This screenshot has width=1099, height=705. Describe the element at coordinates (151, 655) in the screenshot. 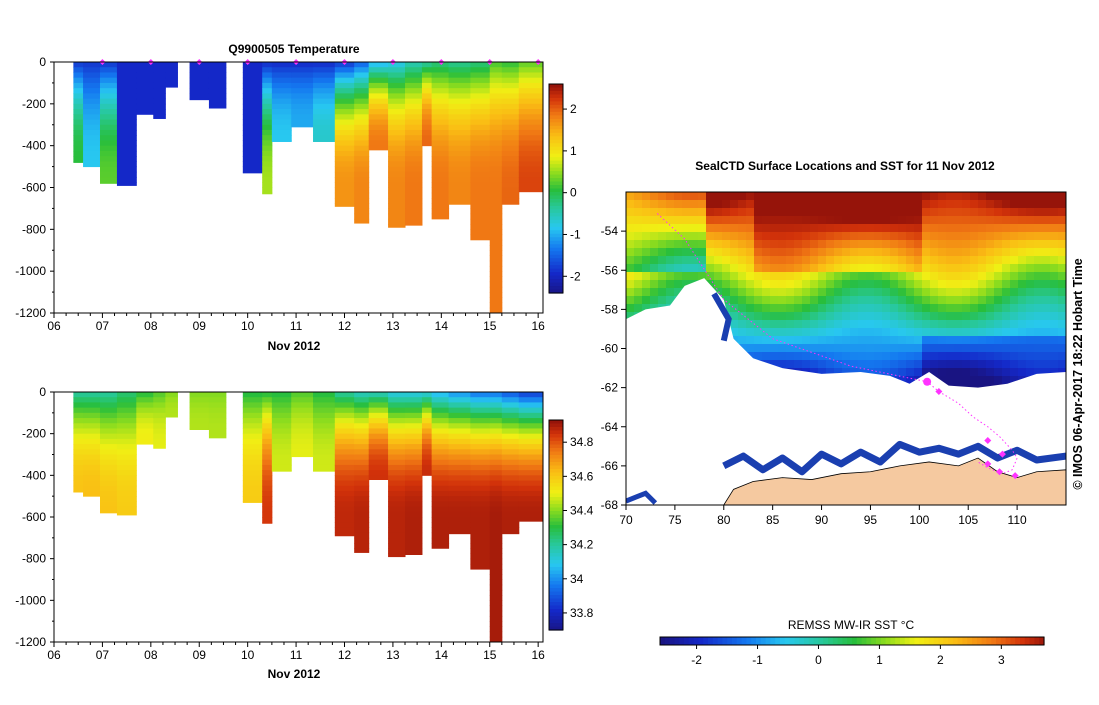

I see `x-tick-label: 08` at that location.